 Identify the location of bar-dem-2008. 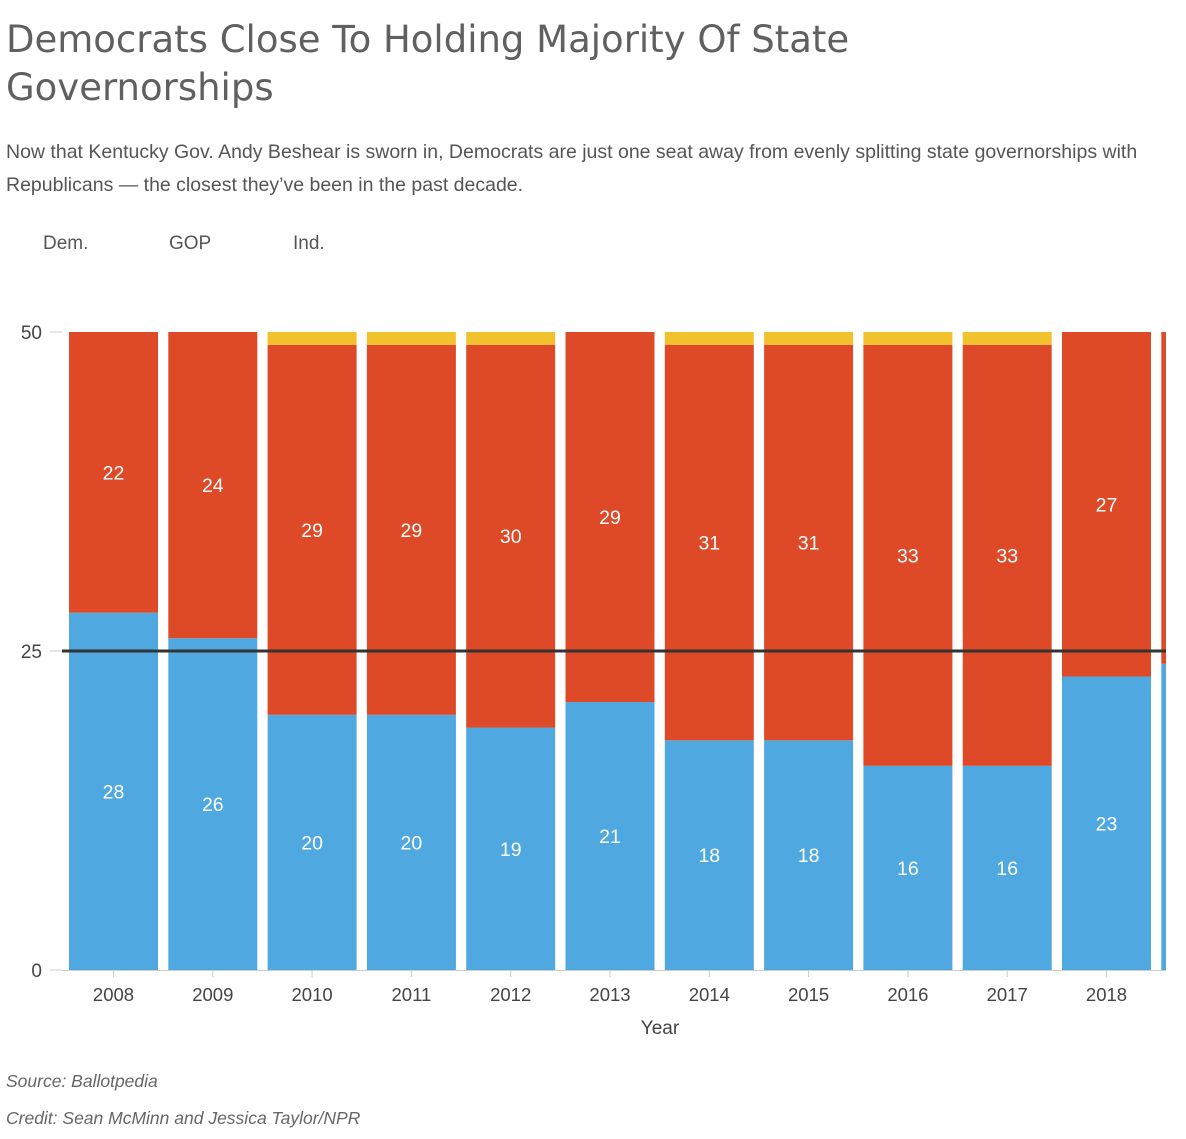
(113, 791).